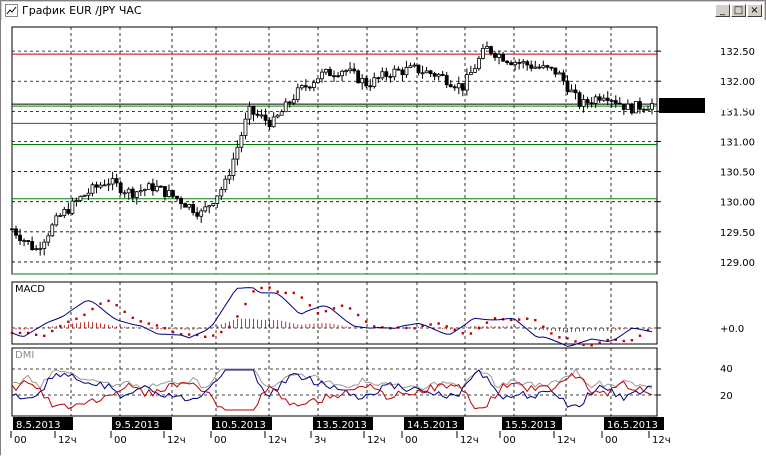 The image size is (766, 456). Describe the element at coordinates (741, 106) in the screenshot. I see `current-price-label: 131.62` at that location.